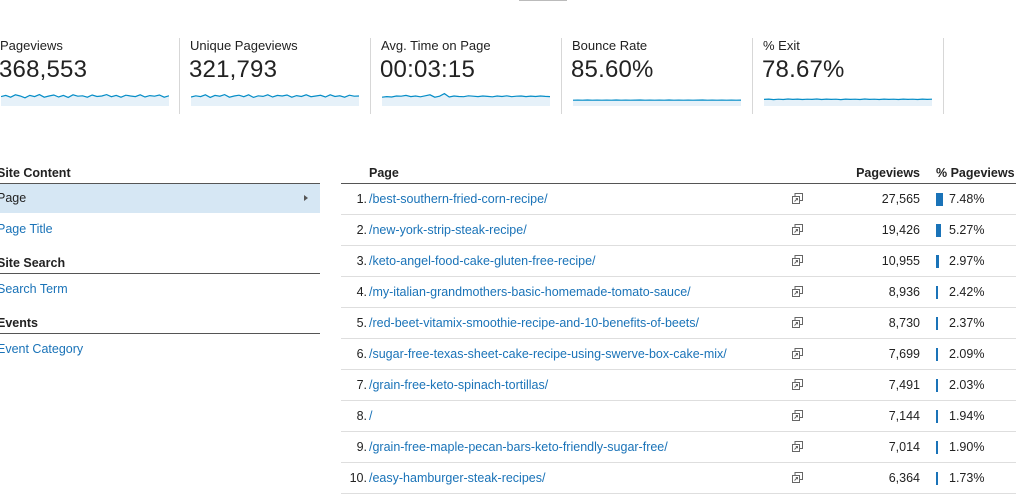 This screenshot has width=1016, height=504. I want to click on metric-value: 00:03:15, so click(428, 69).